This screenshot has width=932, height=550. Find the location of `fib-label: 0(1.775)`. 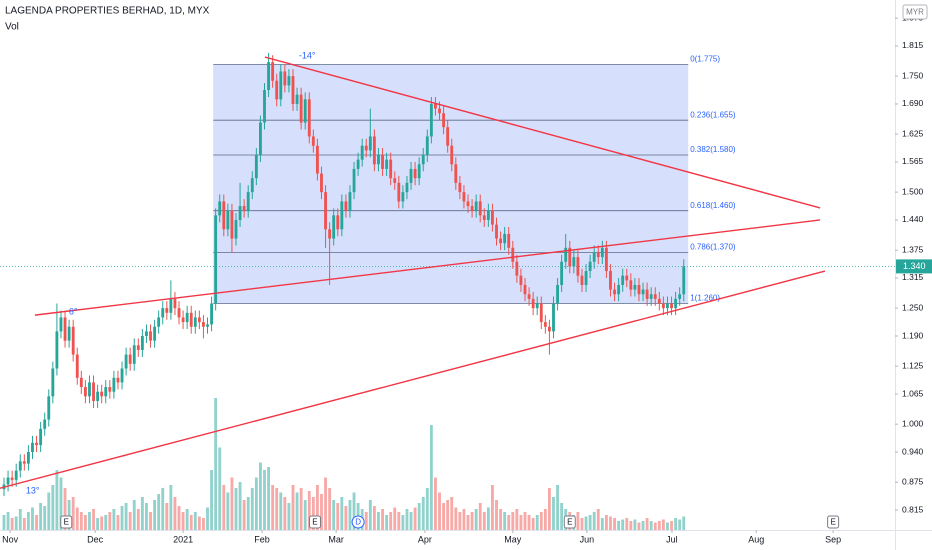

fib-label: 0(1.775) is located at coordinates (705, 59).